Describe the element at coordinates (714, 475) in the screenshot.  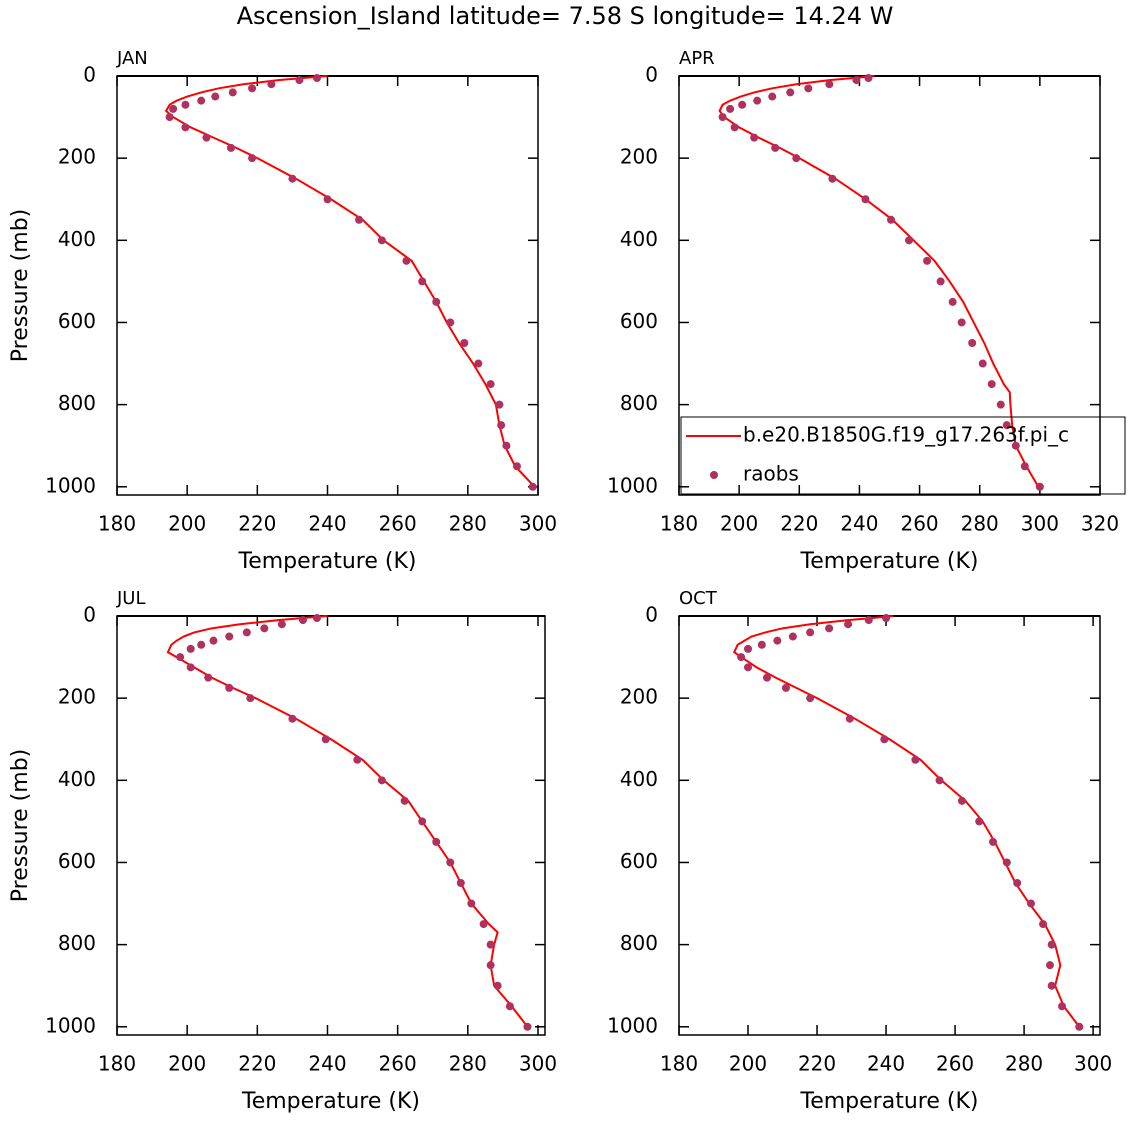
I see `legend-marker` at that location.